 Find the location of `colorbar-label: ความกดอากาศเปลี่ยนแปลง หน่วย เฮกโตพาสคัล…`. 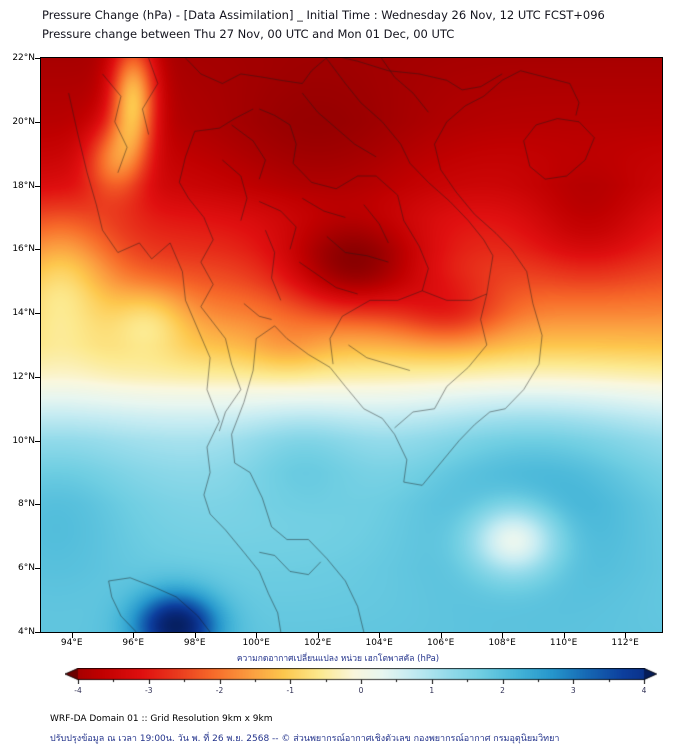

colorbar-label: ความกดอากาศเปลี่ยนแปลง หน่วย เฮกโตพาสคัล… is located at coordinates (338, 659).